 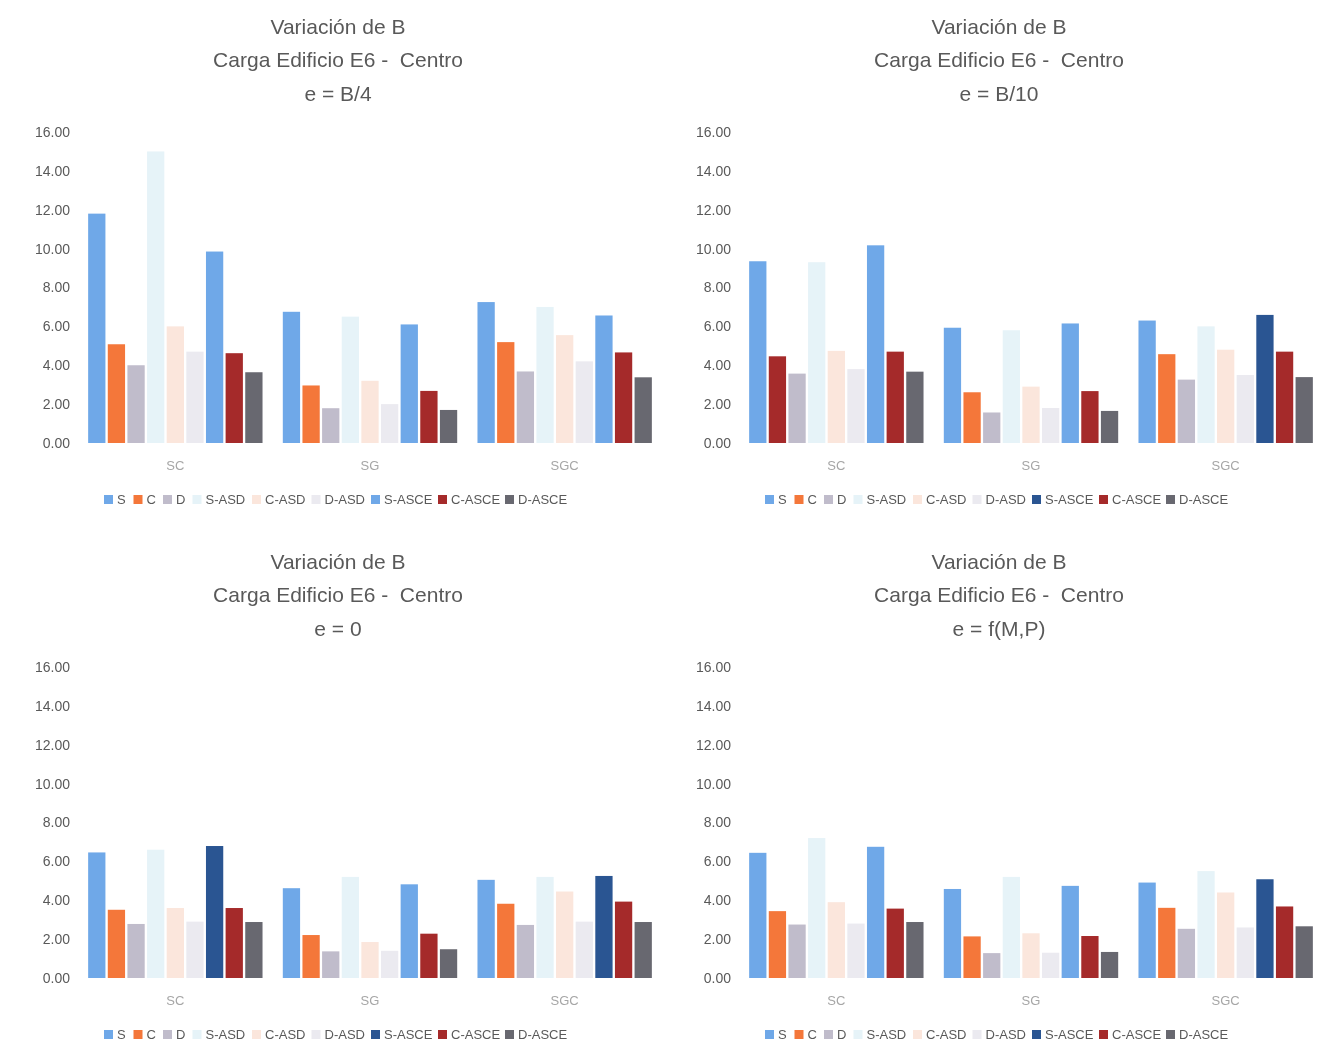 What do you see at coordinates (338, 611) in the screenshot?
I see `chart-subtitle: Carga Edificio E6 - Centro e = 0` at bounding box center [338, 611].